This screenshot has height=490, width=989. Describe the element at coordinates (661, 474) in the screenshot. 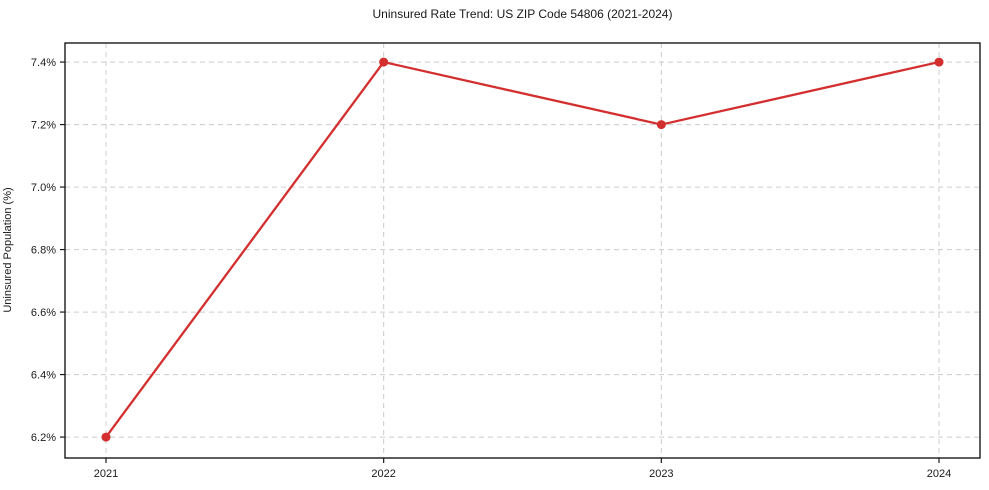

I see `x-tick-label: 2023` at that location.